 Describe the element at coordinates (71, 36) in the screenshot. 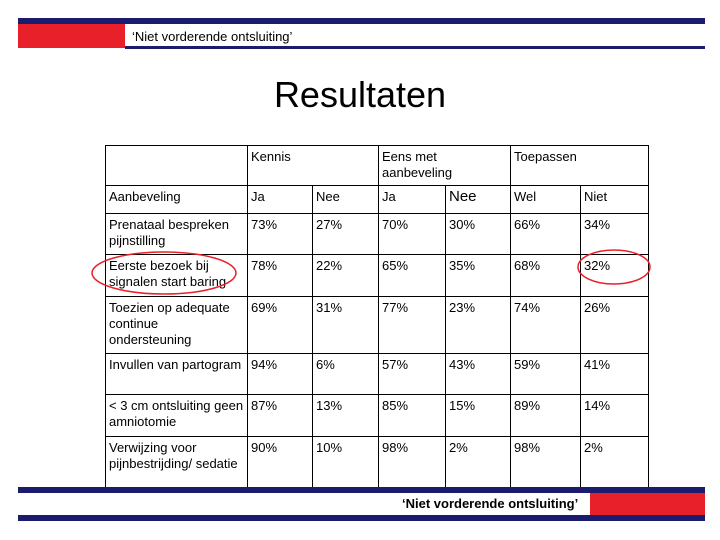

I see `header-red-block` at that location.